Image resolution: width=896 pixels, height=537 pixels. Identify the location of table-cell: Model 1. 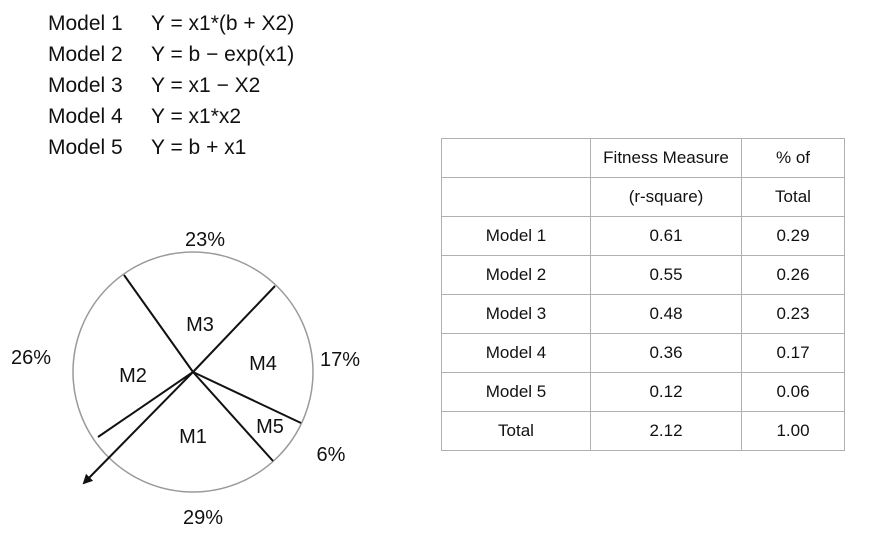
(516, 236).